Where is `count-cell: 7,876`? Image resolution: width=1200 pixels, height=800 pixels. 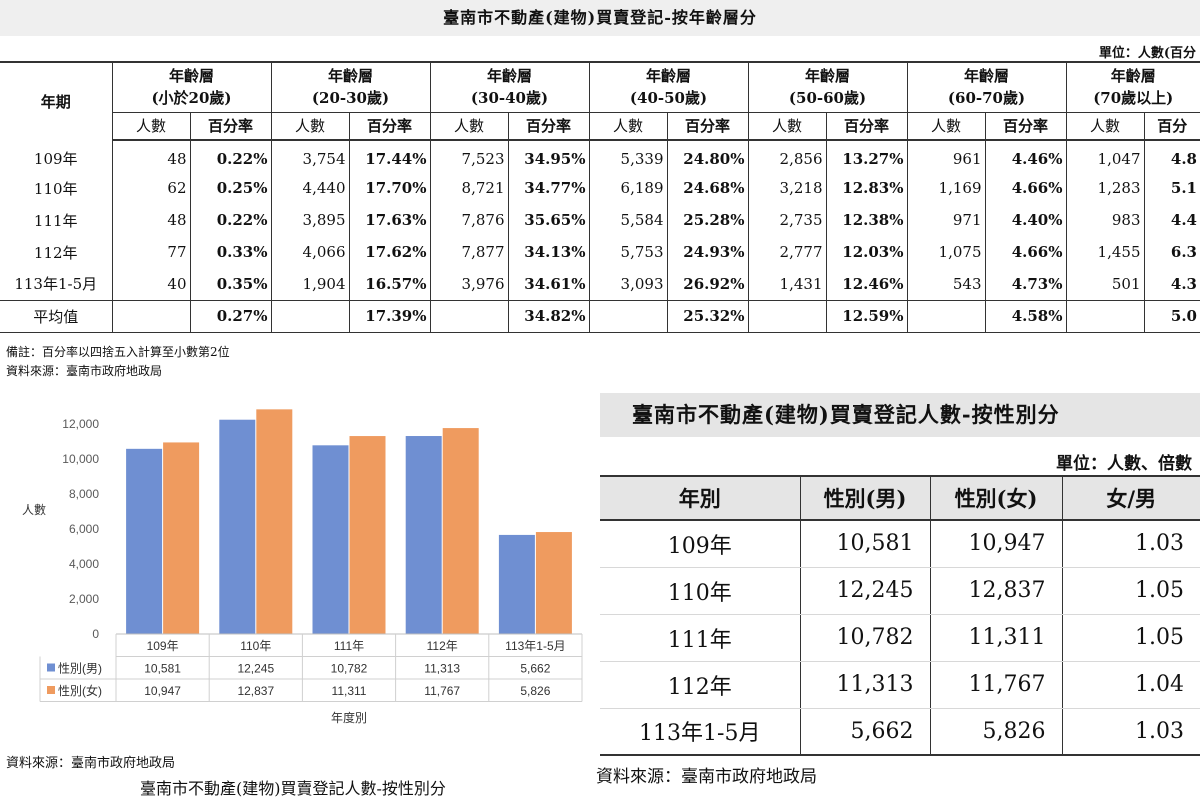
count-cell: 7,876 is located at coordinates (468, 220).